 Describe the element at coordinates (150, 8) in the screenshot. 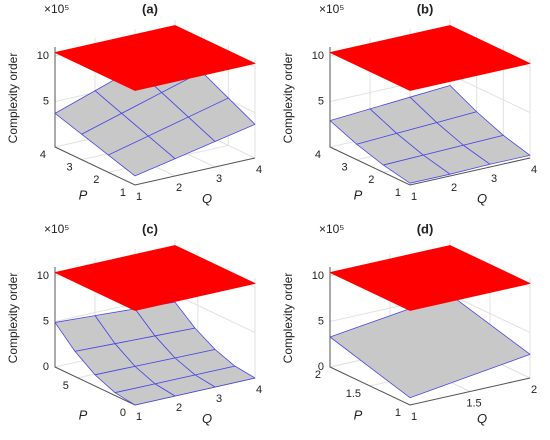

I see `chart-title: (a)` at that location.